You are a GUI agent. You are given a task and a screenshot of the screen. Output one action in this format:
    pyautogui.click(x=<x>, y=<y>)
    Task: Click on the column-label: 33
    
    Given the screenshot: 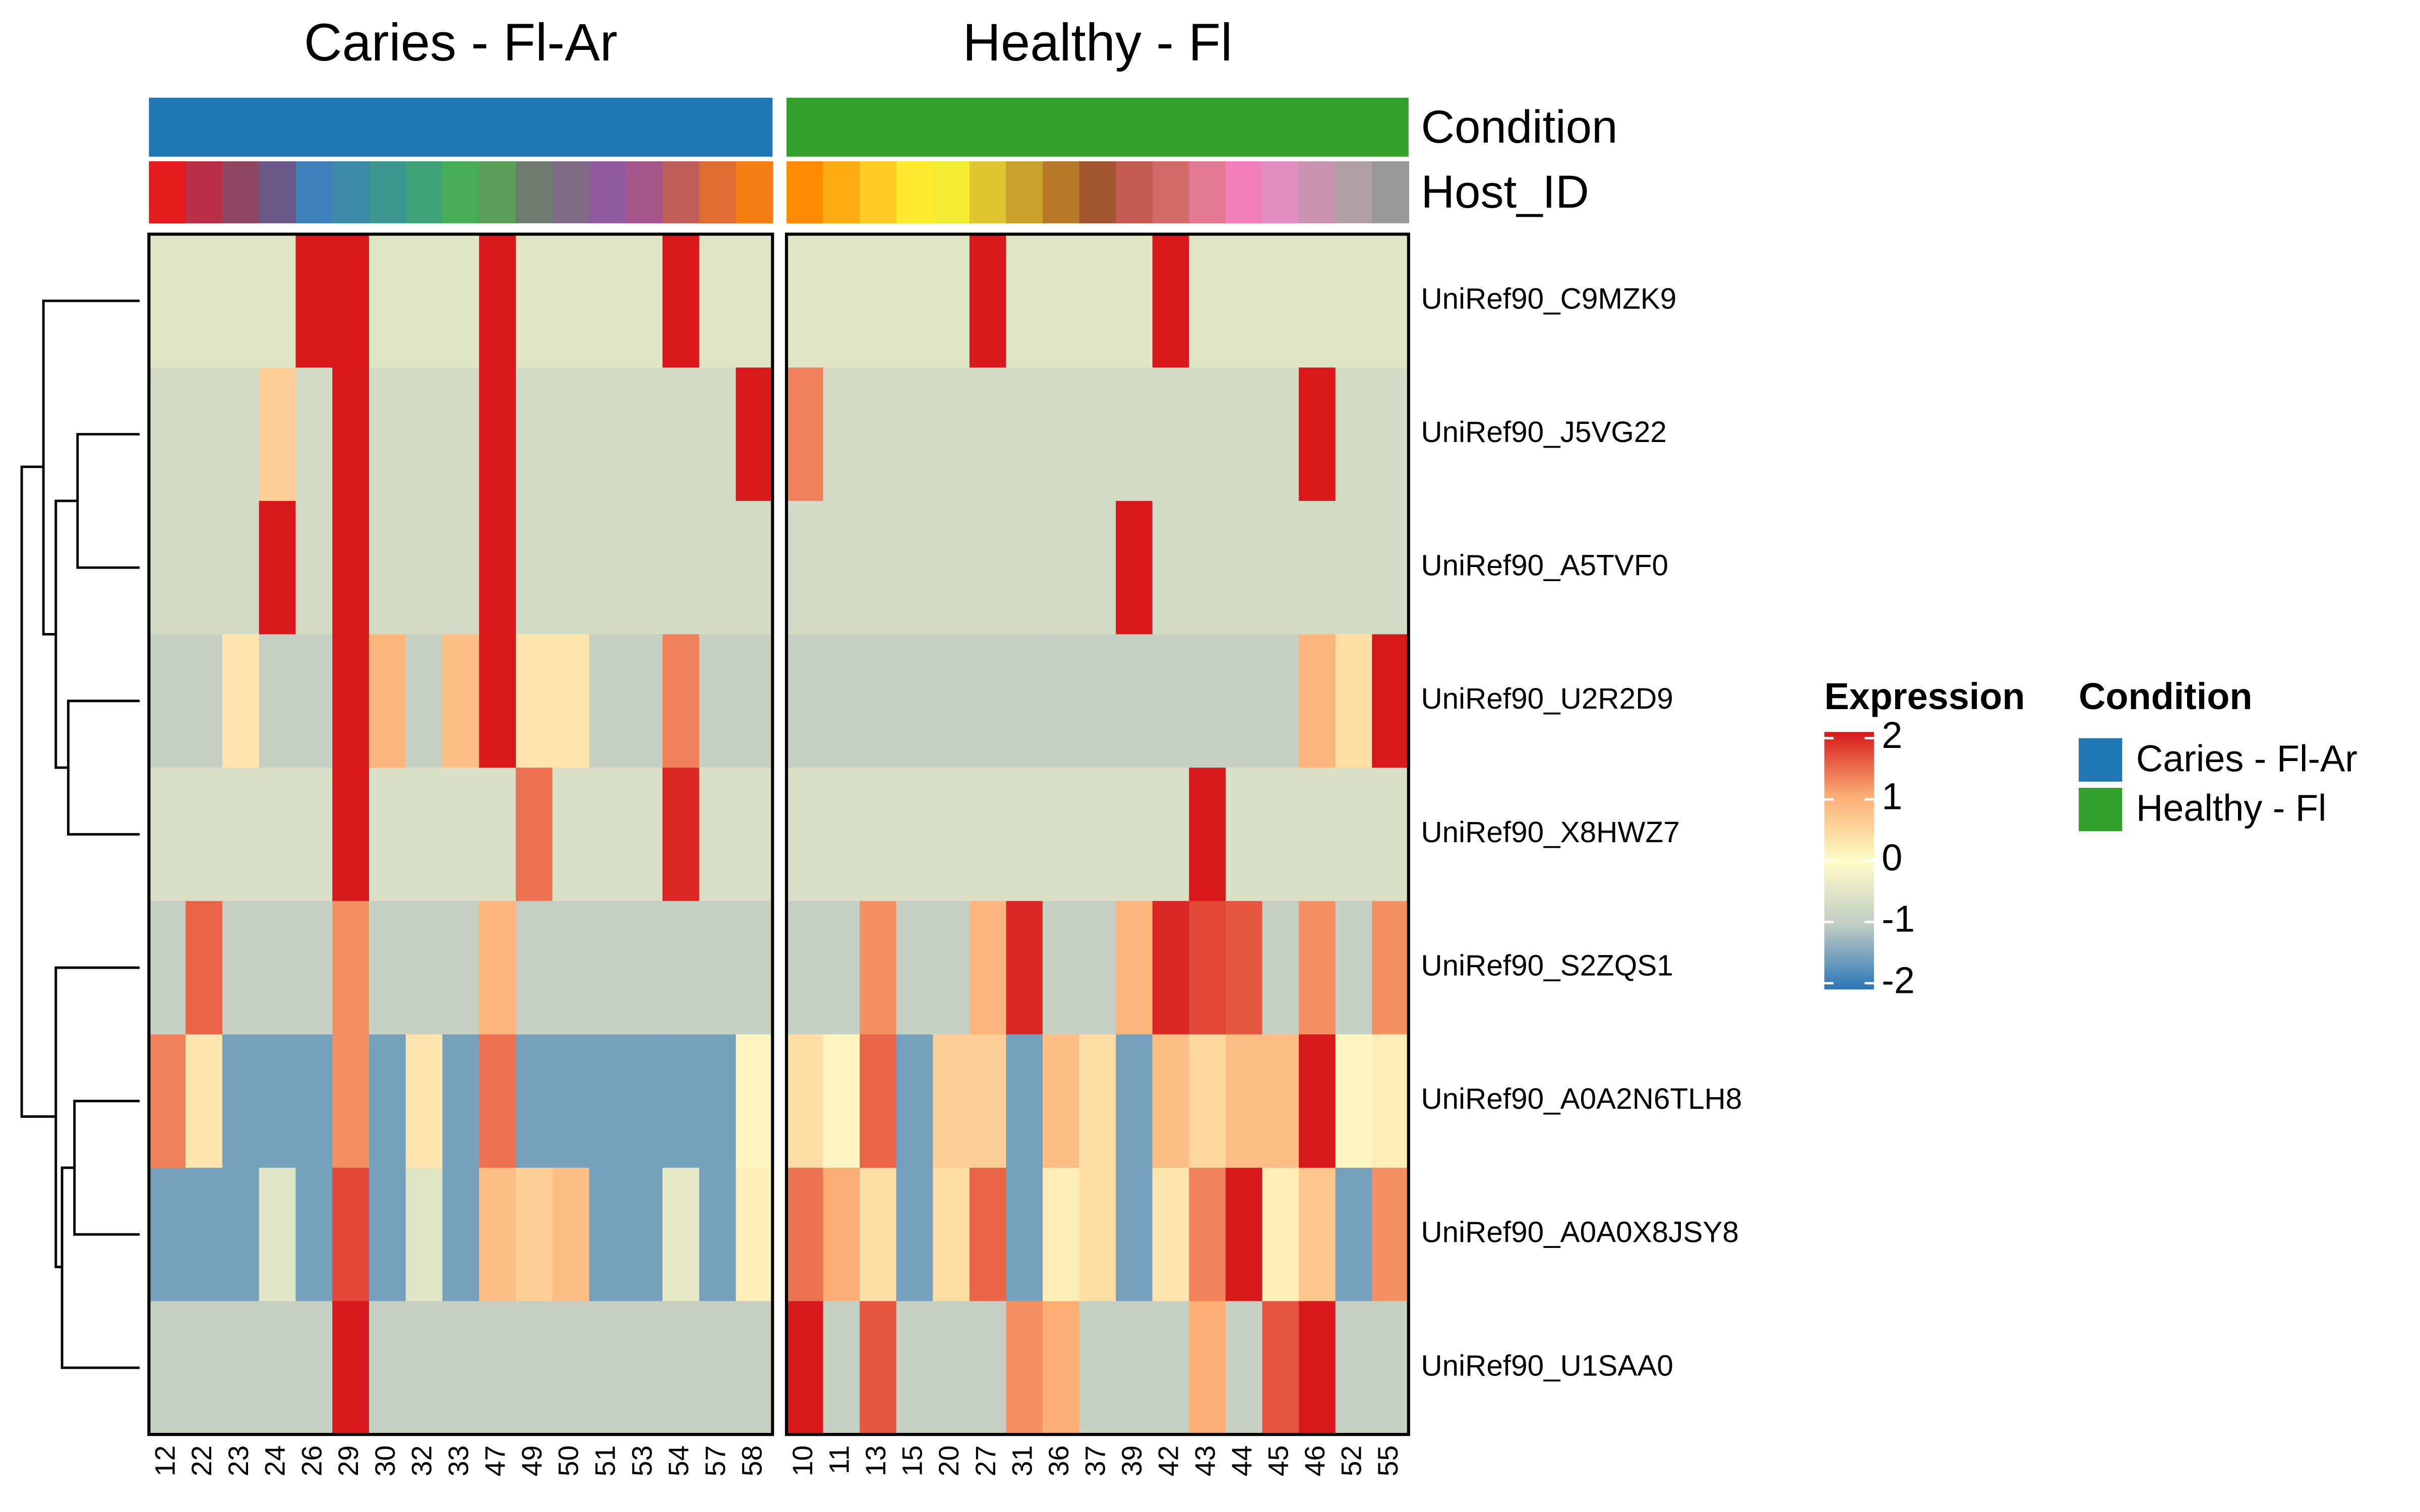 What is the action you would take?
    pyautogui.click(x=458, y=1461)
    